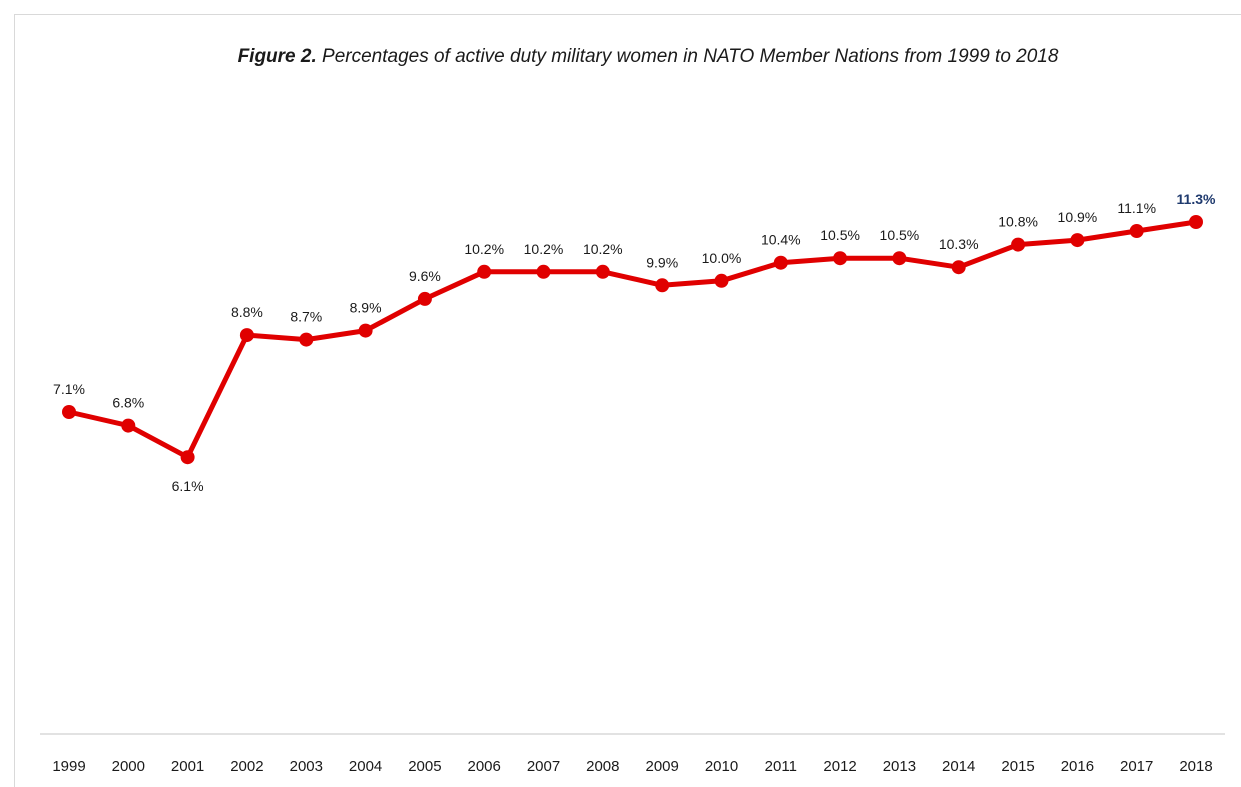 The width and height of the screenshot is (1241, 787). I want to click on data-label-2018: 11.3%, so click(1196, 199).